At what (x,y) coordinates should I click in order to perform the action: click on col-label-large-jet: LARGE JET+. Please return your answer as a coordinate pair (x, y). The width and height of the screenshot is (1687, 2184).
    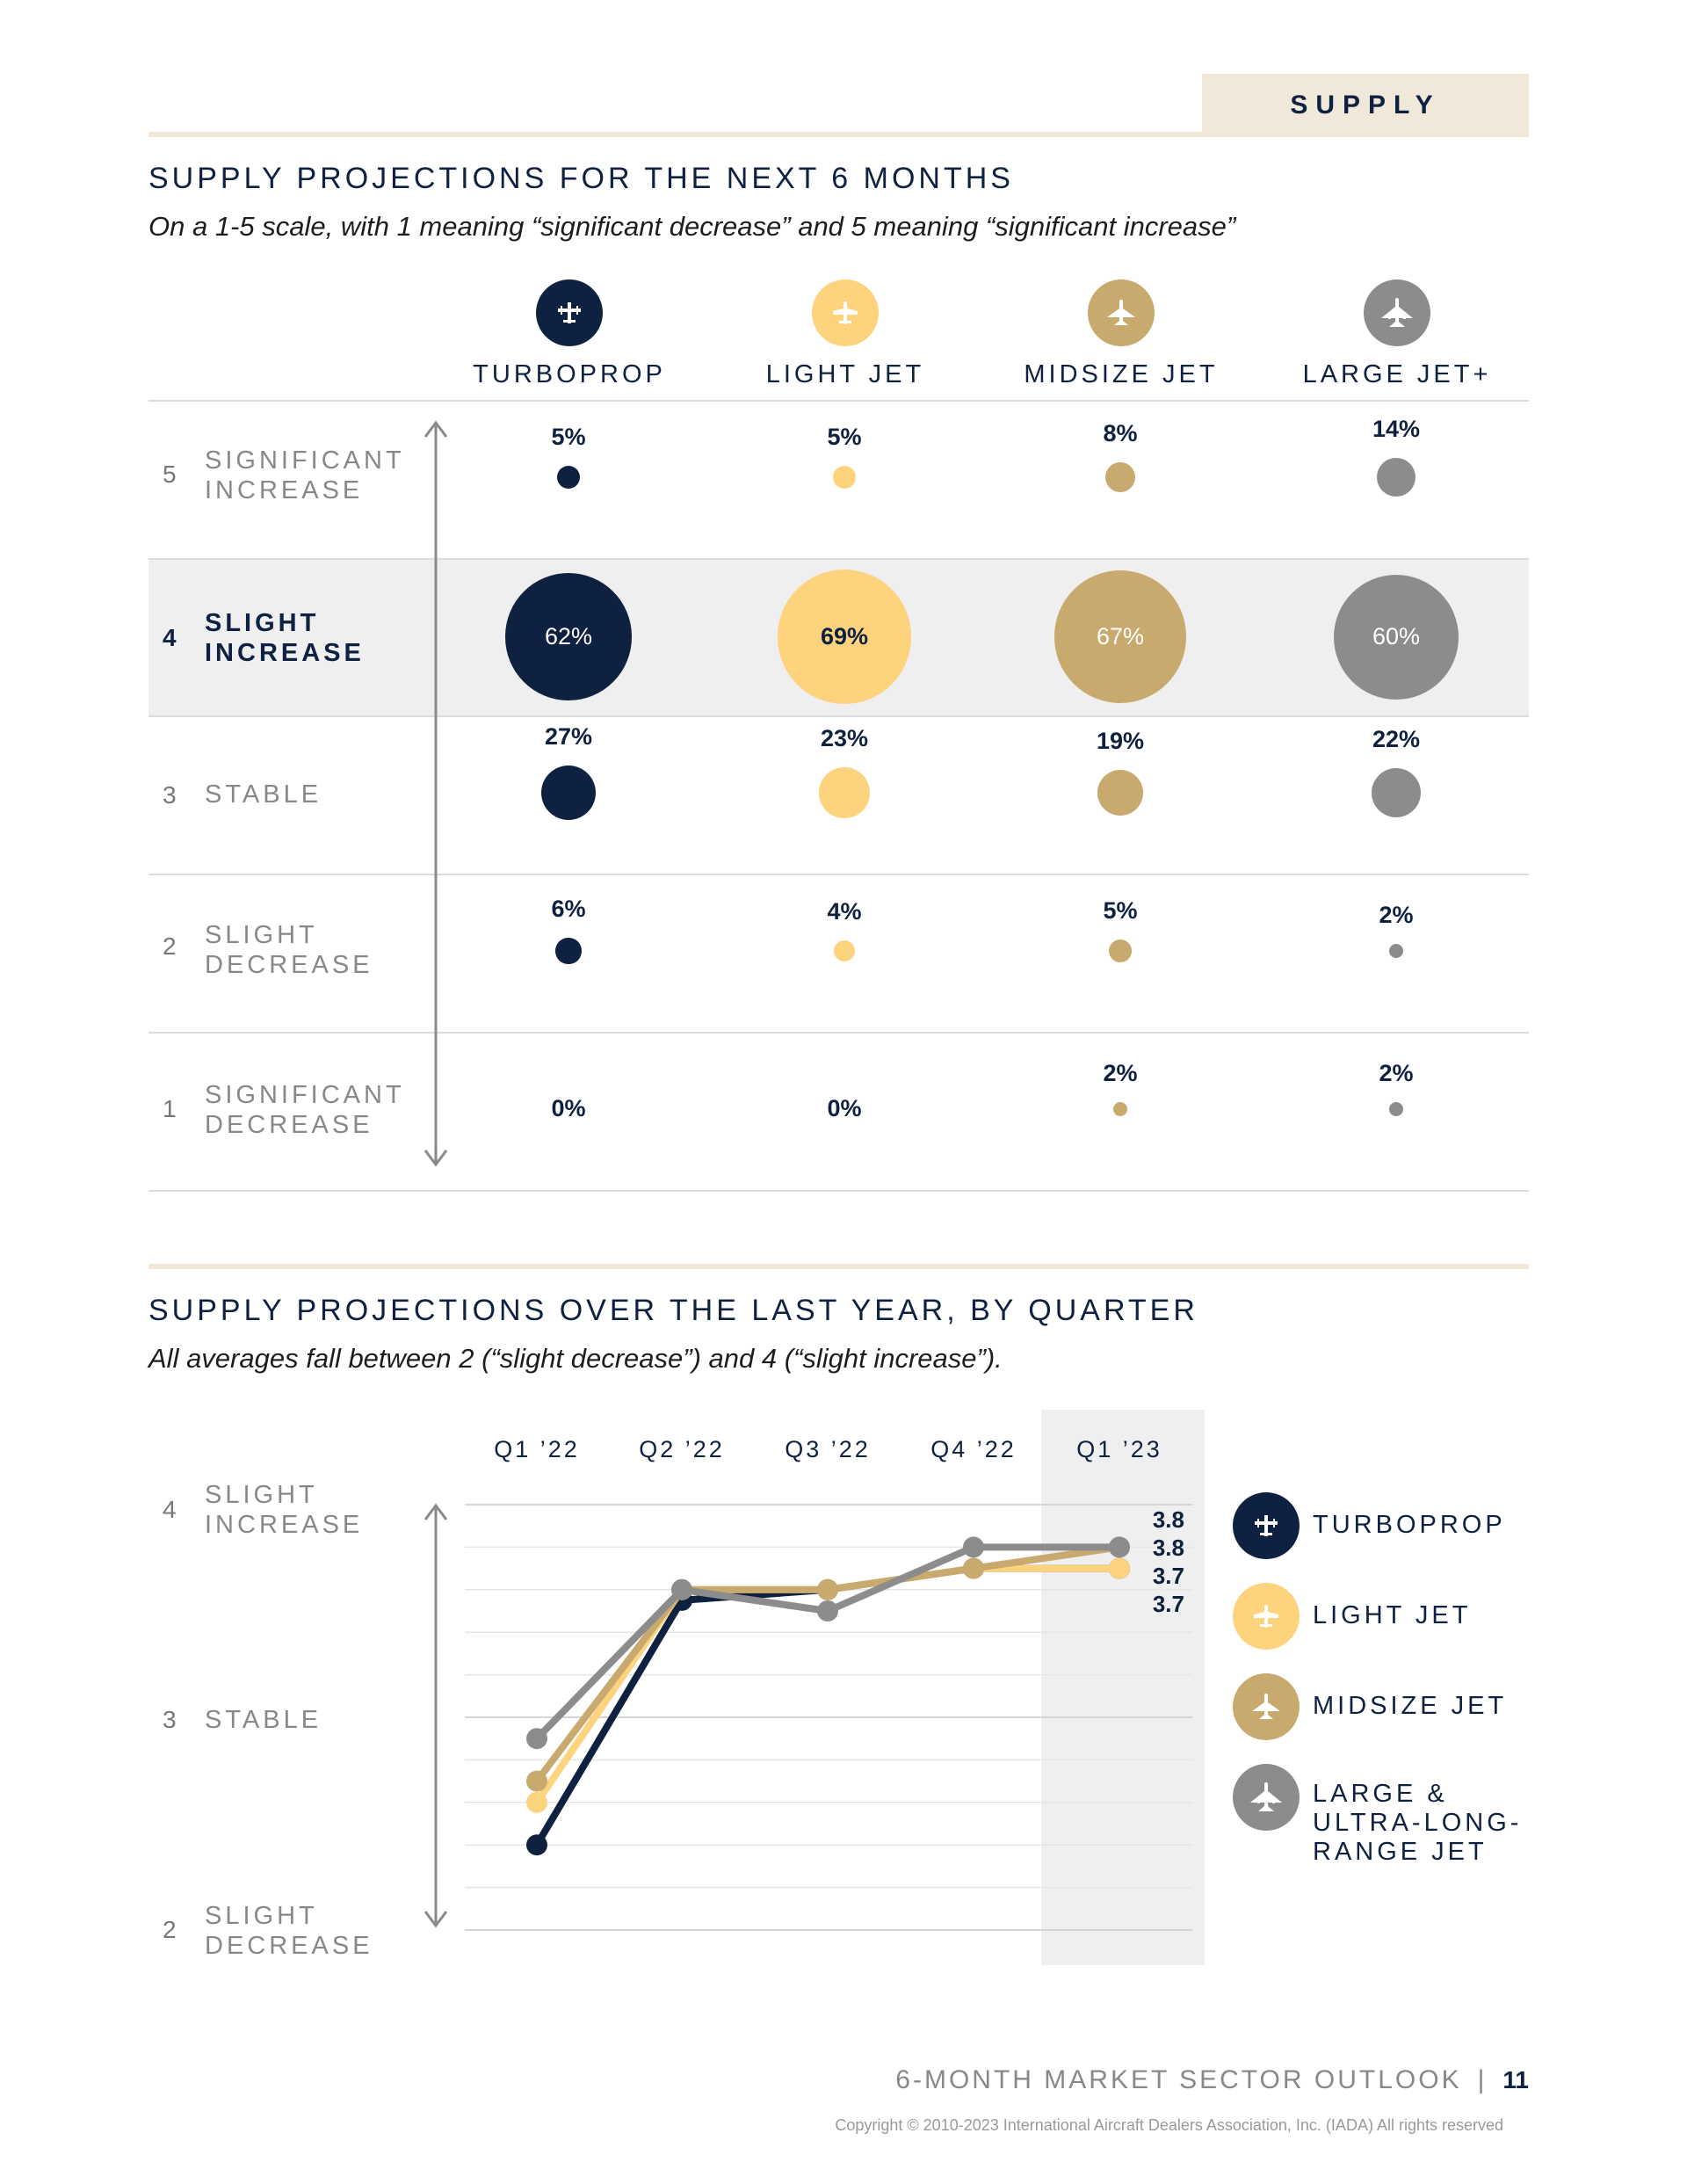
    Looking at the image, I should click on (1397, 374).